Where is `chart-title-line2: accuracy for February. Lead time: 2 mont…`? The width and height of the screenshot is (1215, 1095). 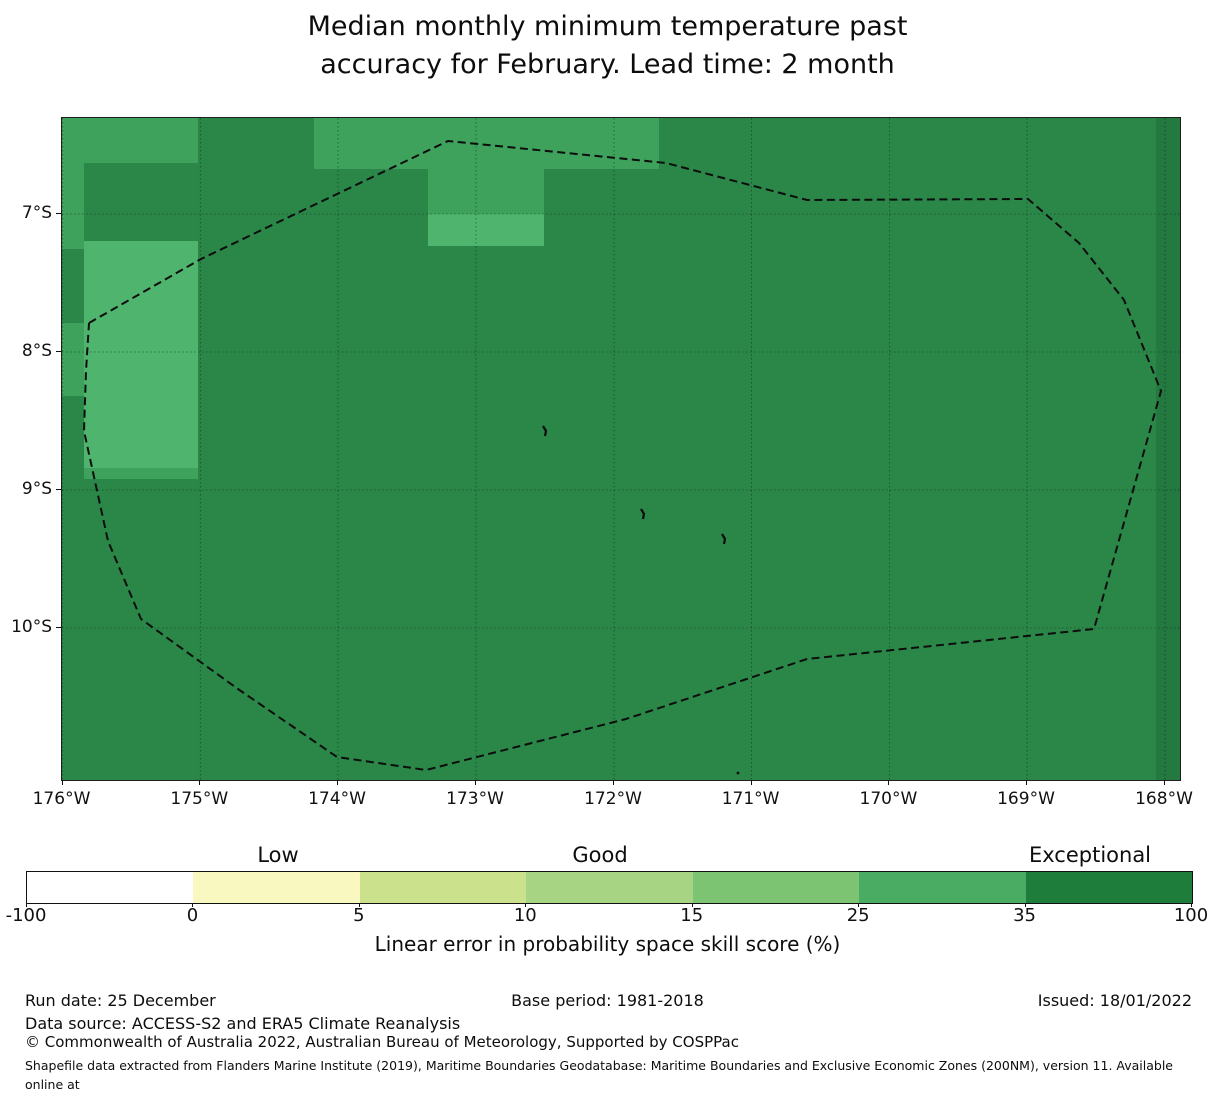
chart-title-line2: accuracy for February. Lead time: 2 mont… is located at coordinates (607, 64).